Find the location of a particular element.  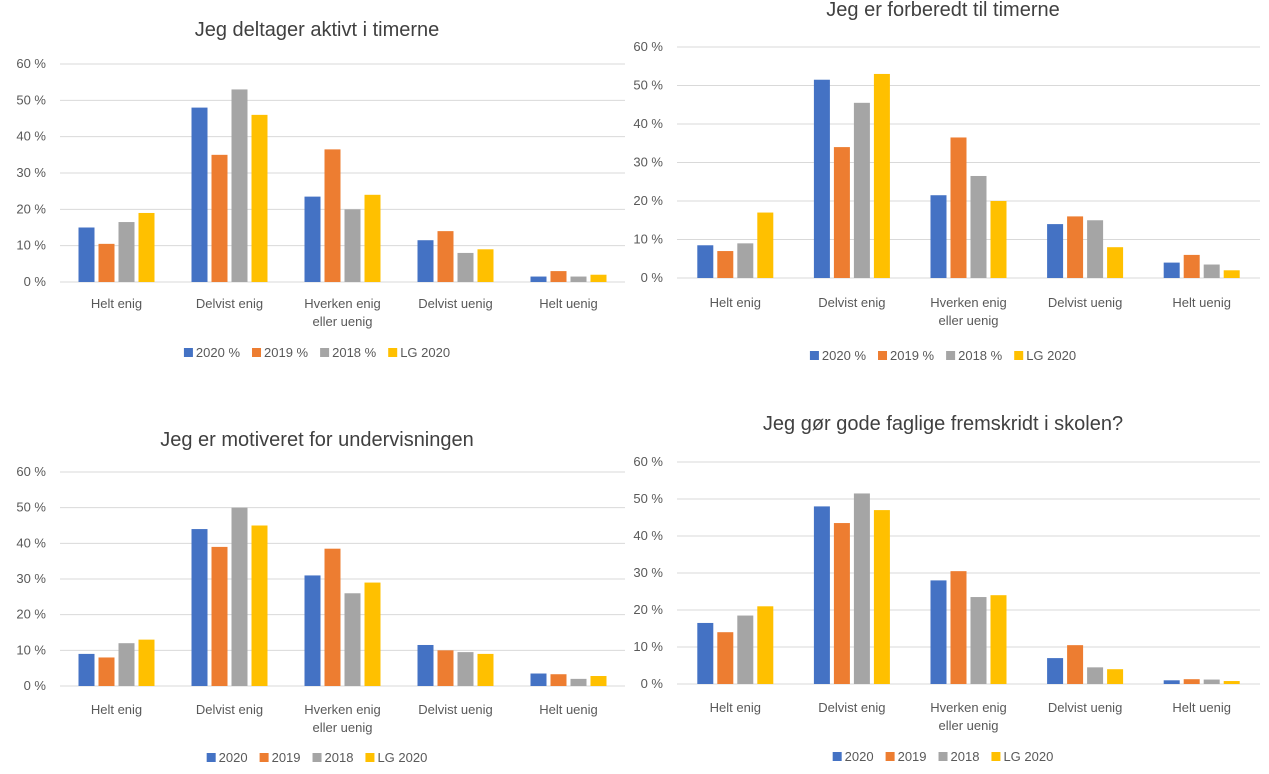

legend-label: 2020 % is located at coordinates (844, 355).